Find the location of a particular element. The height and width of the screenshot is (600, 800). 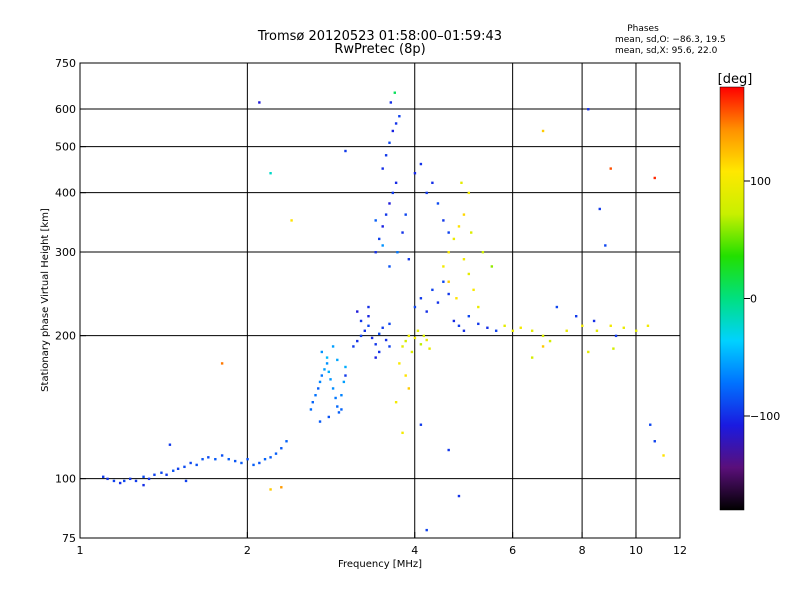

stats-o-mode: mean, sd,O: −86.3, 19.5 is located at coordinates (670, 40).